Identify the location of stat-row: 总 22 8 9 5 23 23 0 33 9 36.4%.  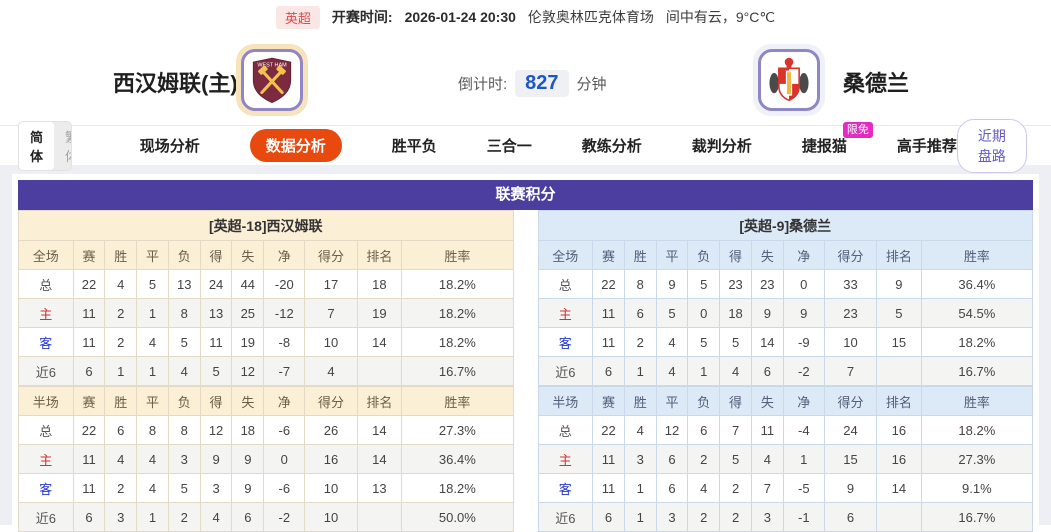
(785, 284).